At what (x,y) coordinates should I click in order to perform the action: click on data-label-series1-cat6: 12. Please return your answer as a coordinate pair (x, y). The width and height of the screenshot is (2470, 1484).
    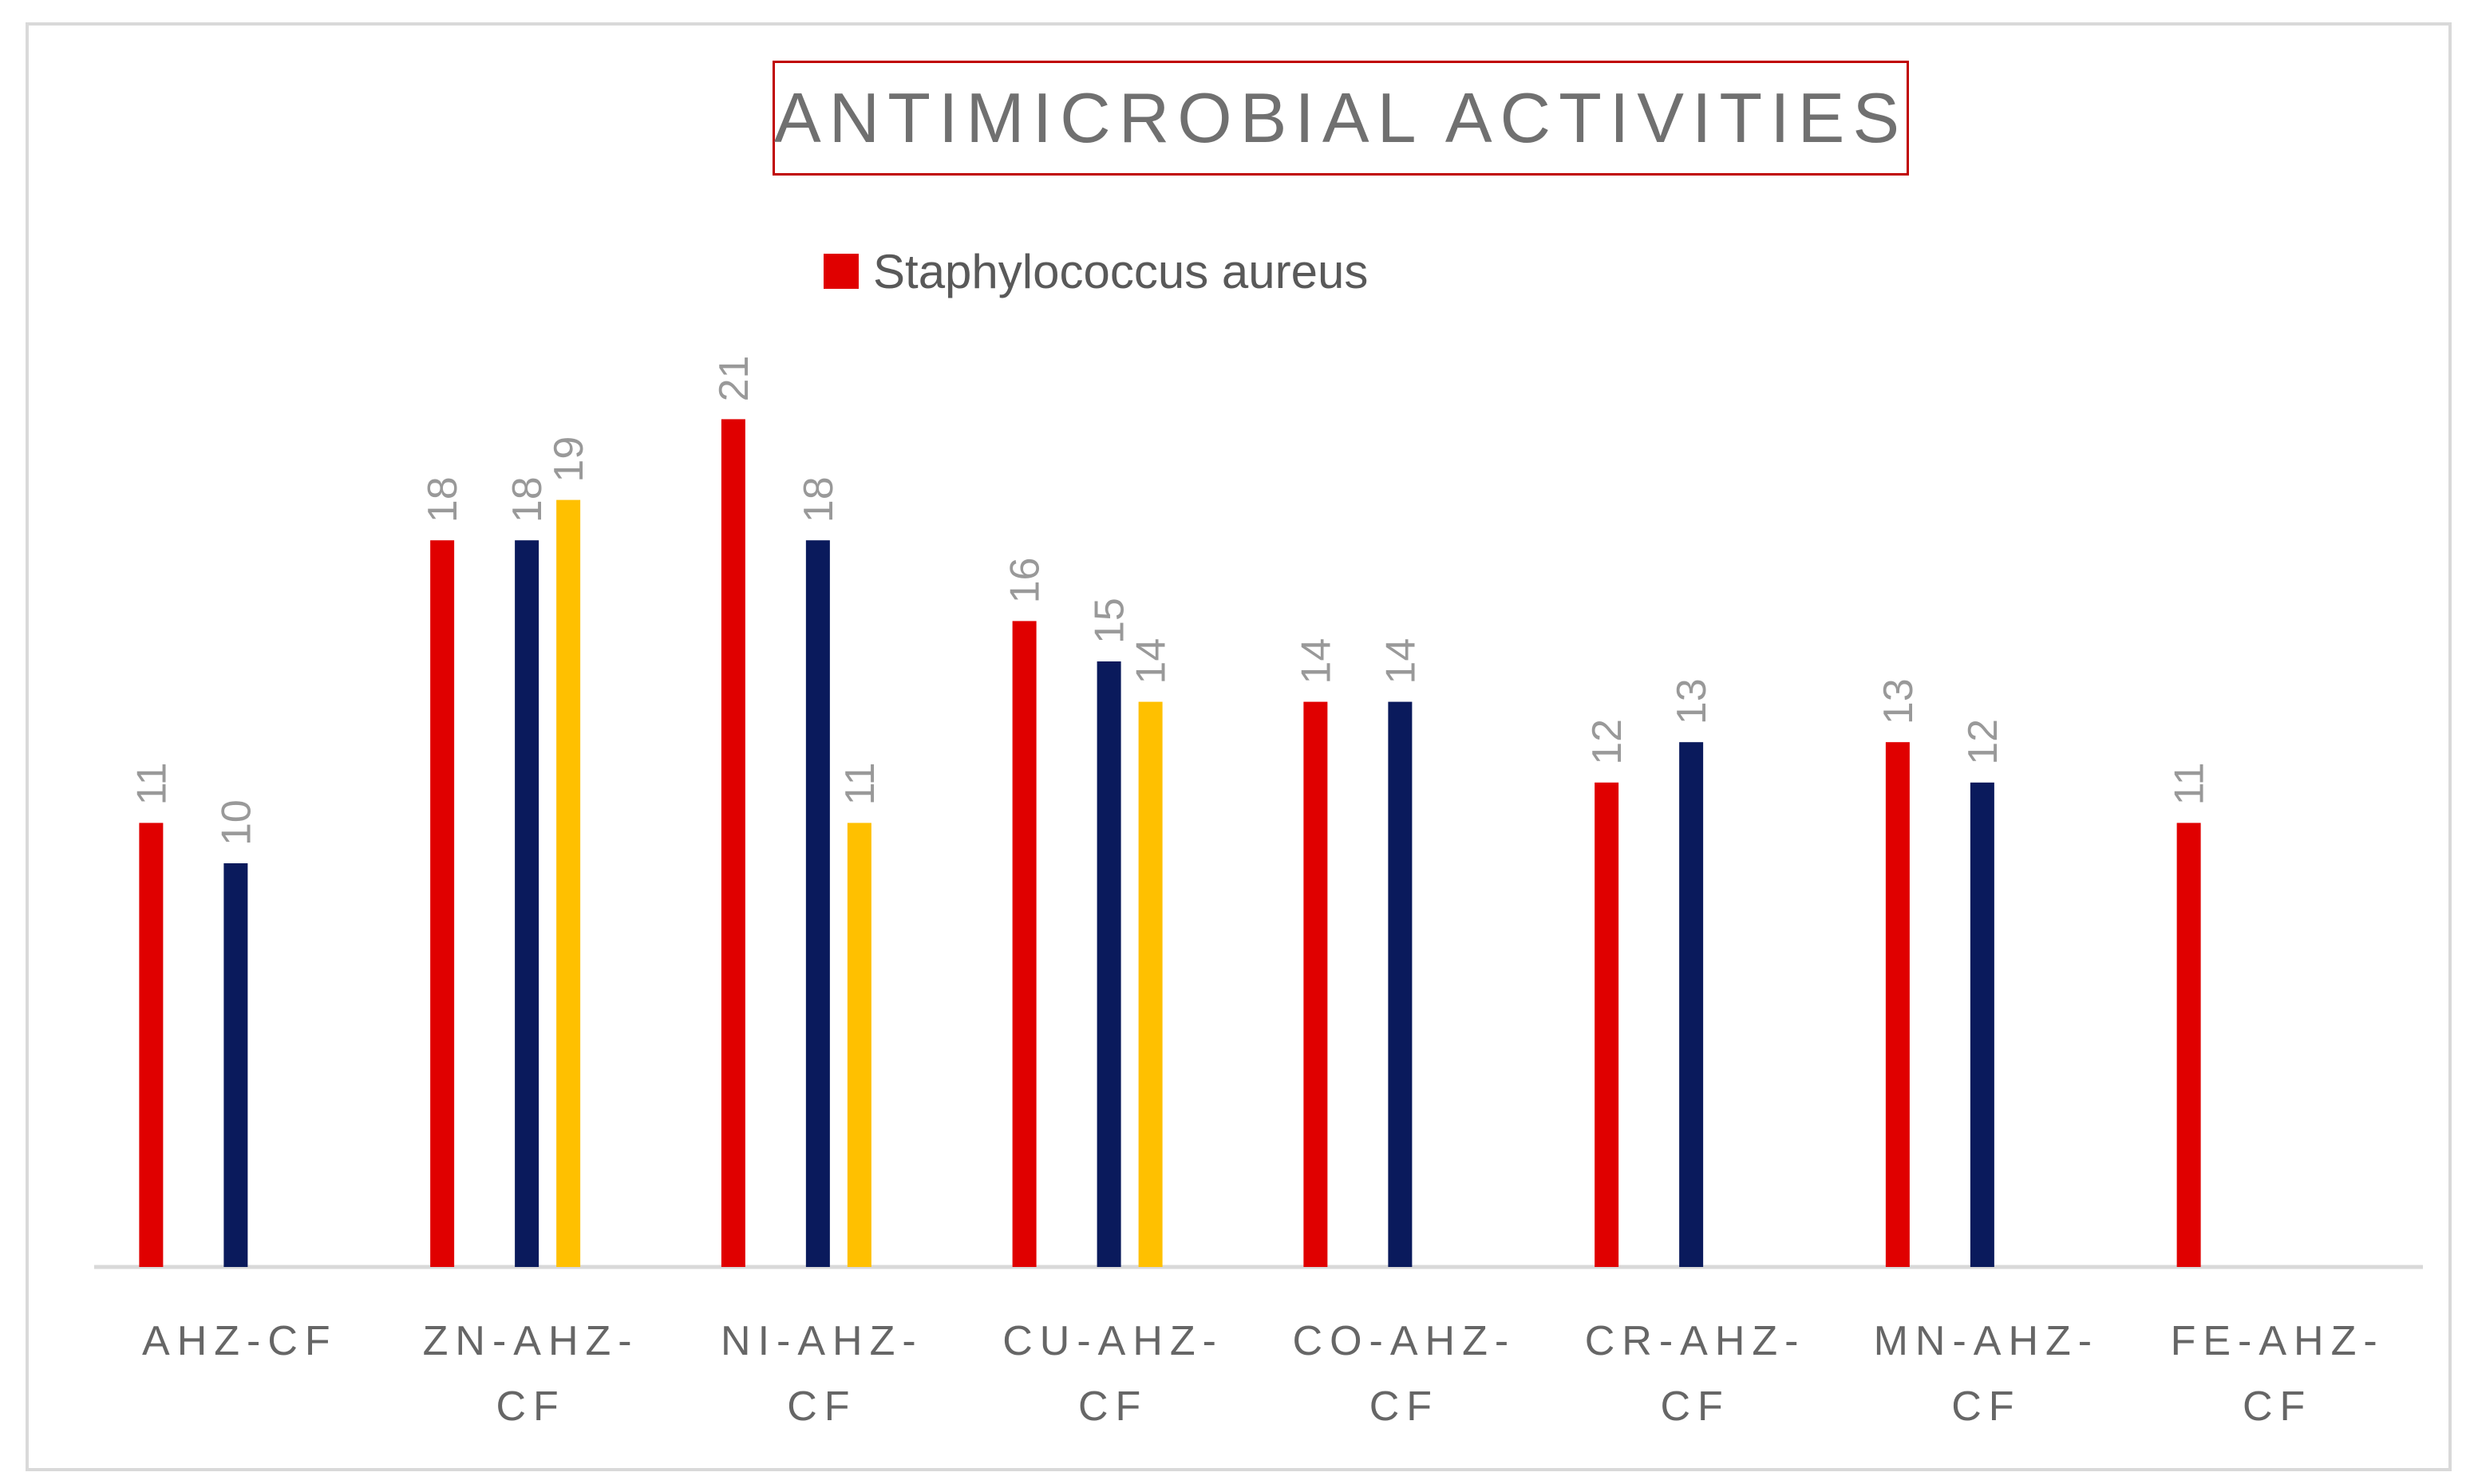
    Looking at the image, I should click on (1607, 742).